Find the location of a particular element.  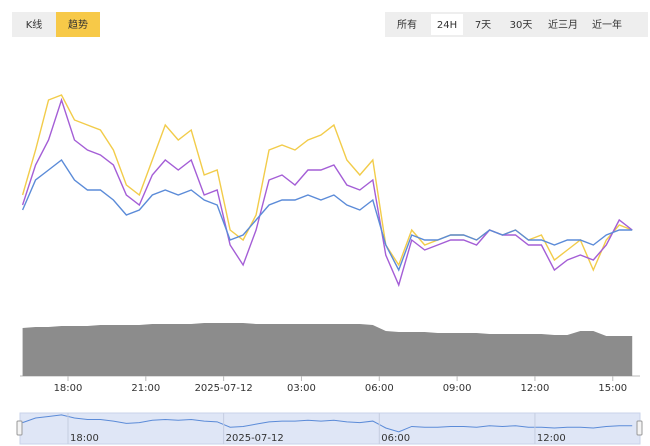

range-tab-label: 近三月 is located at coordinates (563, 24).